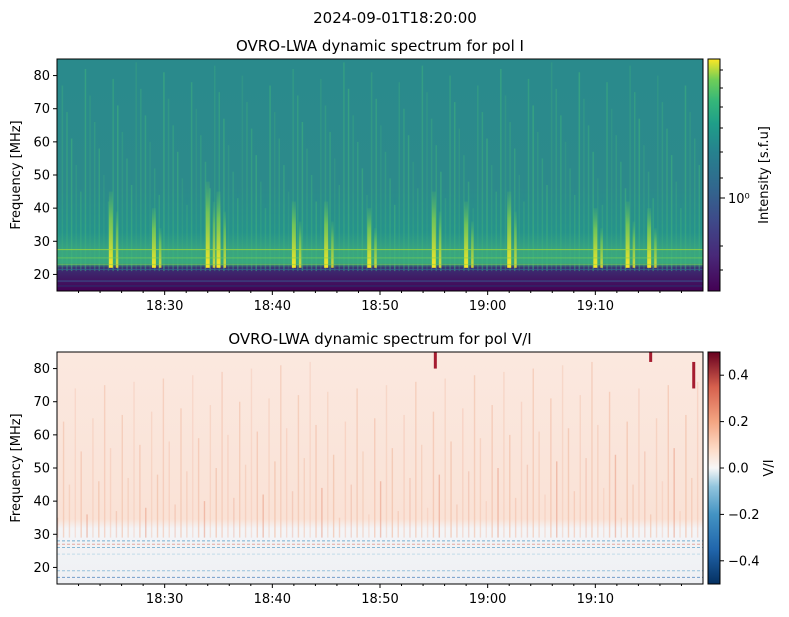 This screenshot has height=617, width=789. I want to click on figure-suptitle: 2024-09-01T18:20:00, so click(395, 18).